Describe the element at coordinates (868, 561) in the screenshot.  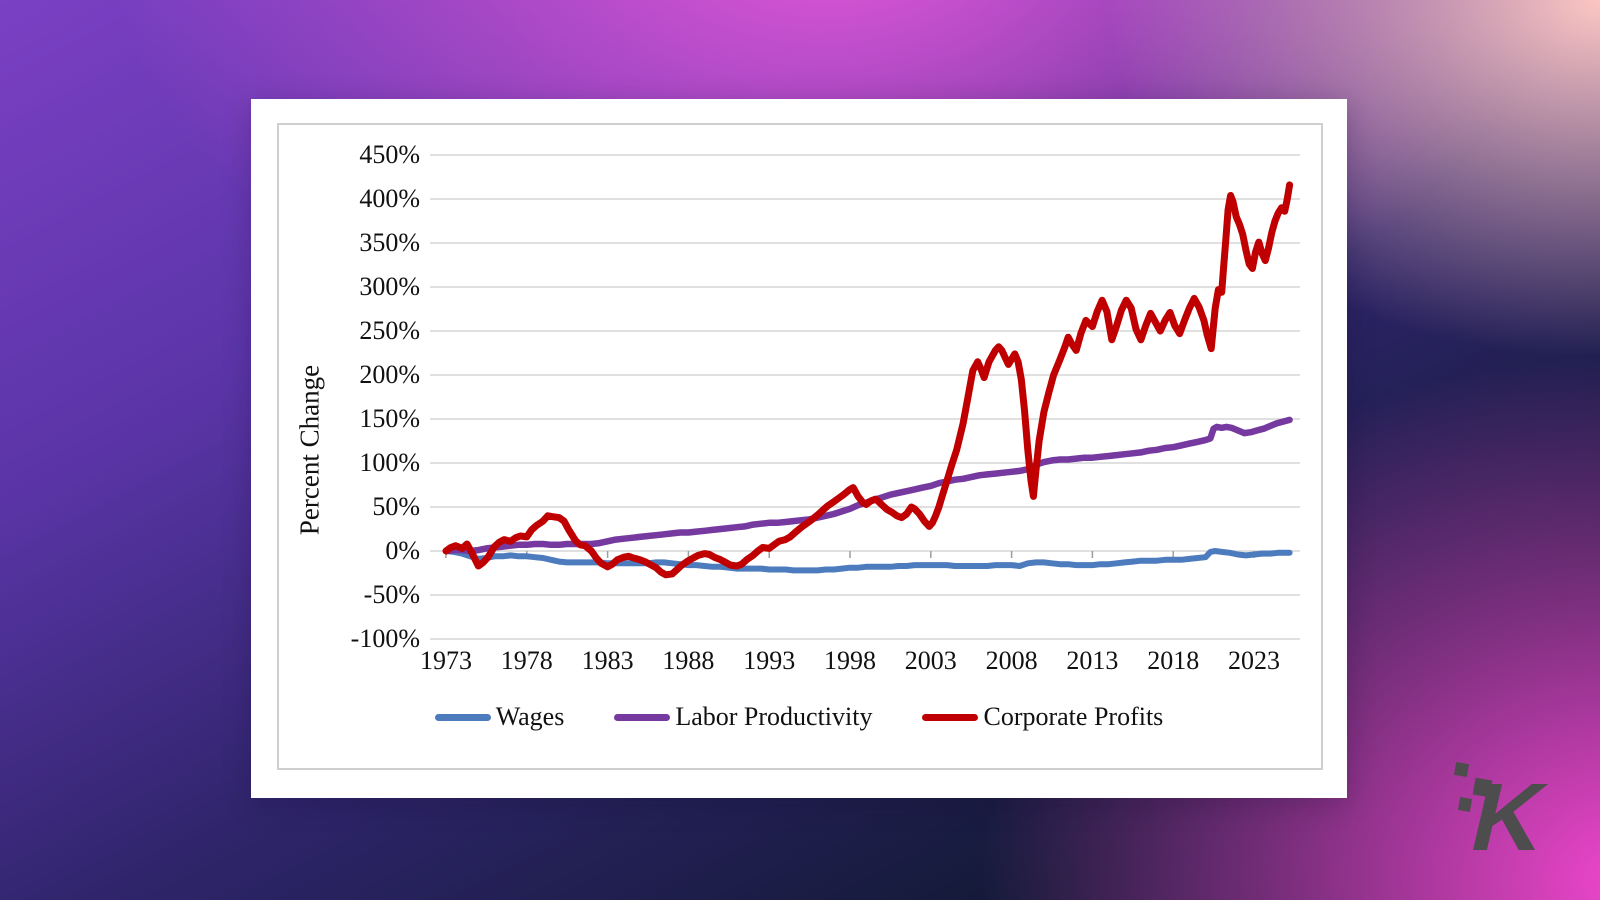
I see `wages-line` at that location.